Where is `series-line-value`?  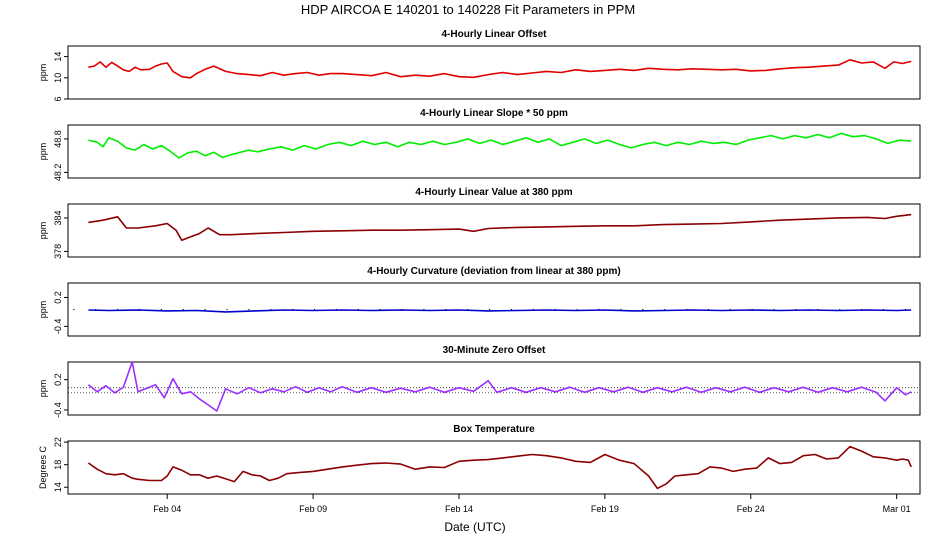 series-line-value is located at coordinates (500, 227).